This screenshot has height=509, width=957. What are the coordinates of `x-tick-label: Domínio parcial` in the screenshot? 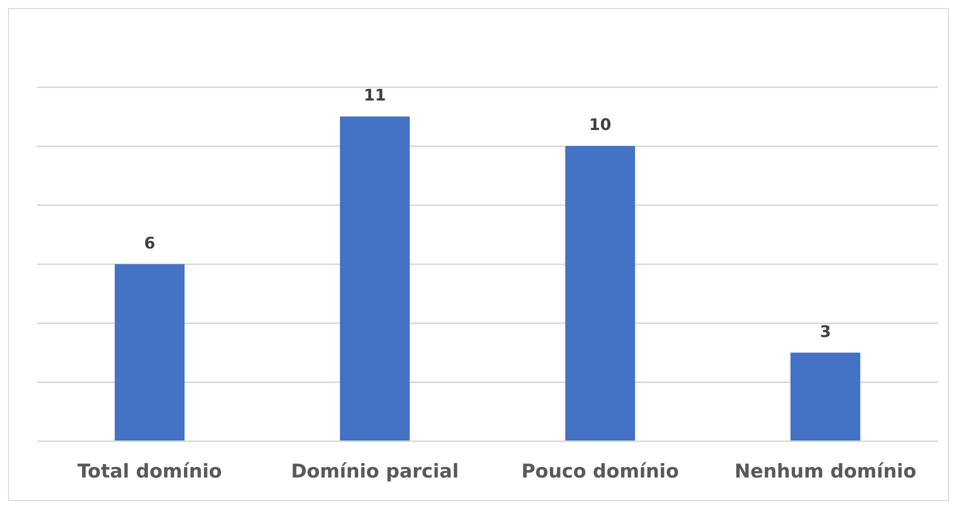 It's located at (375, 471).